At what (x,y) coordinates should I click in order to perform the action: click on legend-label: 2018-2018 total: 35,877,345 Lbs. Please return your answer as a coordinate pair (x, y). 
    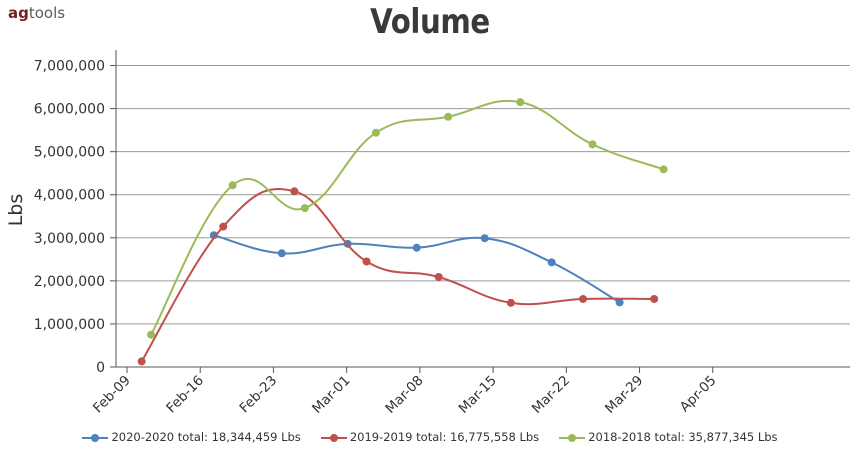
    Looking at the image, I should click on (683, 437).